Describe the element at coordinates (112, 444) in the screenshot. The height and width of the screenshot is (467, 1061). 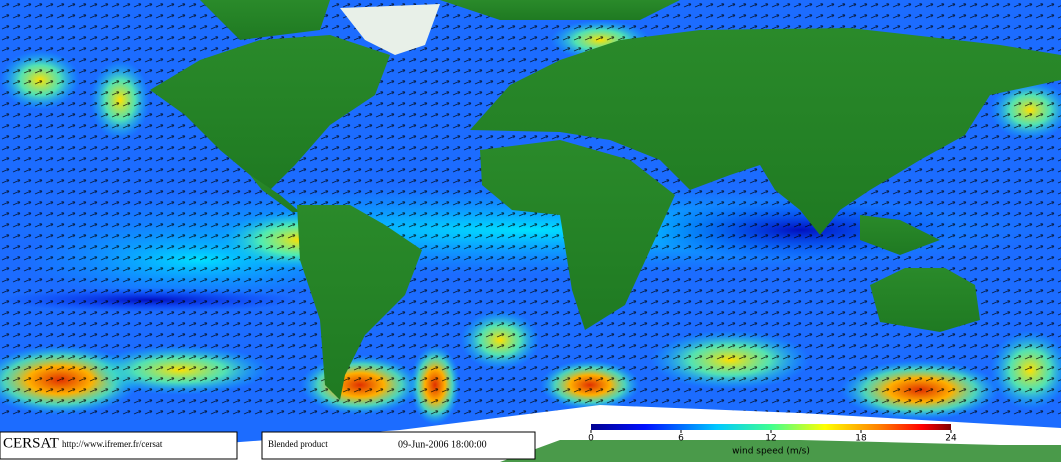
I see `logo-url: http://www.ifremer.fr/cersat` at that location.